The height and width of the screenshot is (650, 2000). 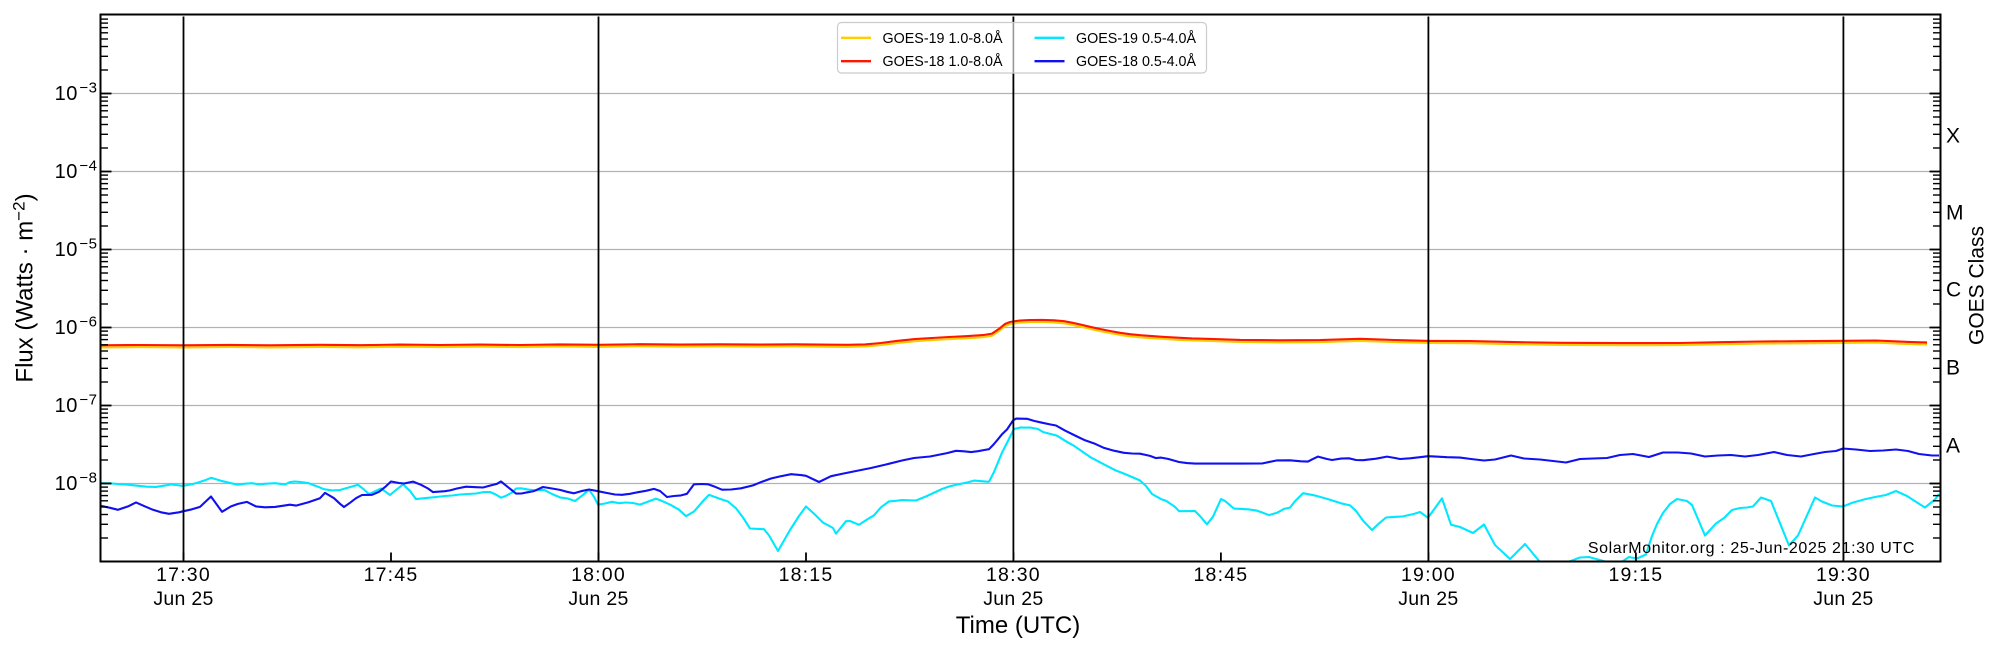 I want to click on svg-text: 18:15, so click(x=806, y=575).